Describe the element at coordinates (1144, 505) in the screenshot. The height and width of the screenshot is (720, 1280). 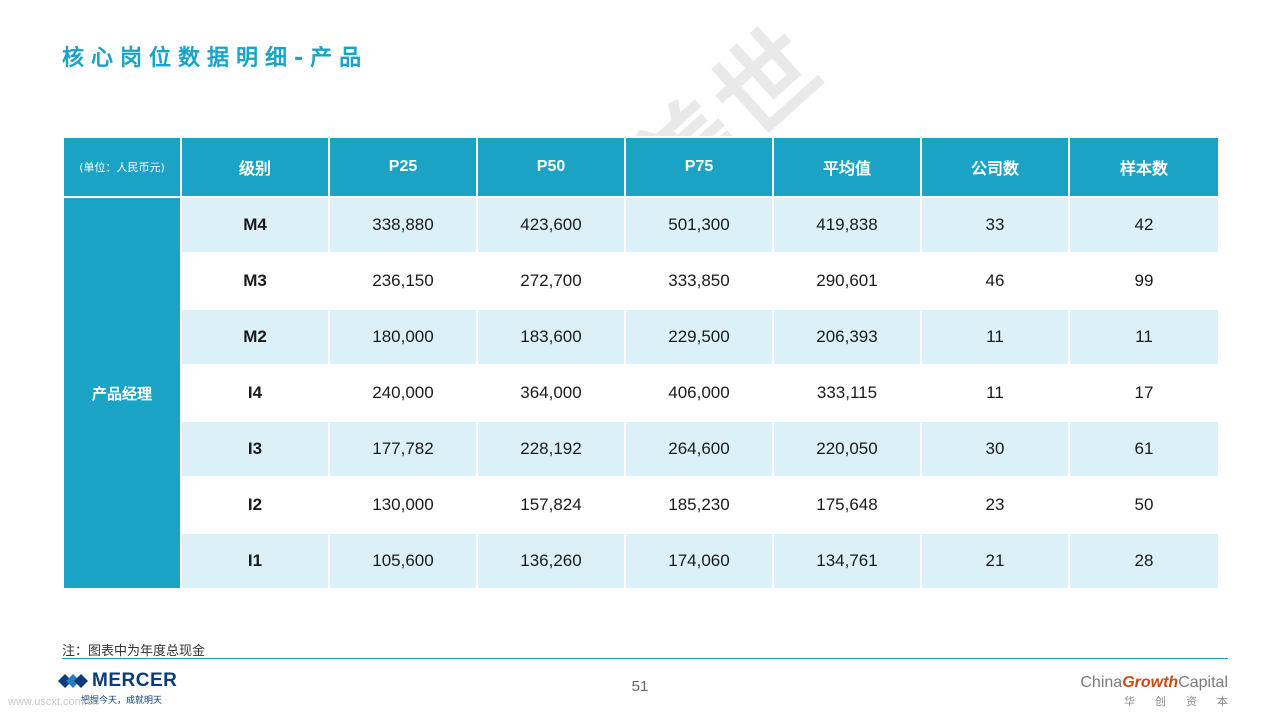
I see `cell-sample-count: 50` at that location.